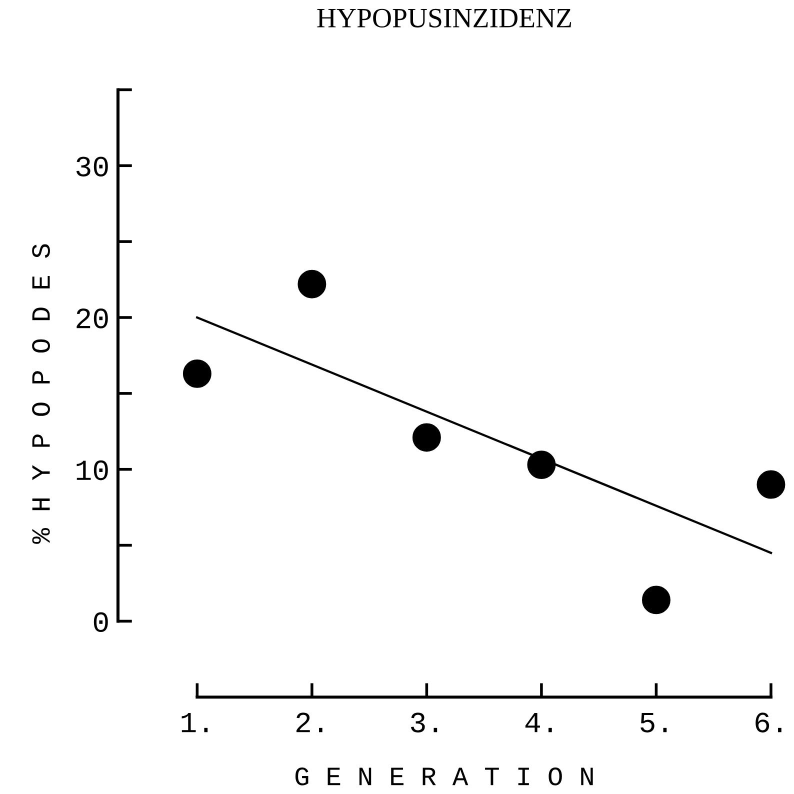 The height and width of the screenshot is (794, 794). What do you see at coordinates (769, 722) in the screenshot?
I see `x-tick-label: 6.` at bounding box center [769, 722].